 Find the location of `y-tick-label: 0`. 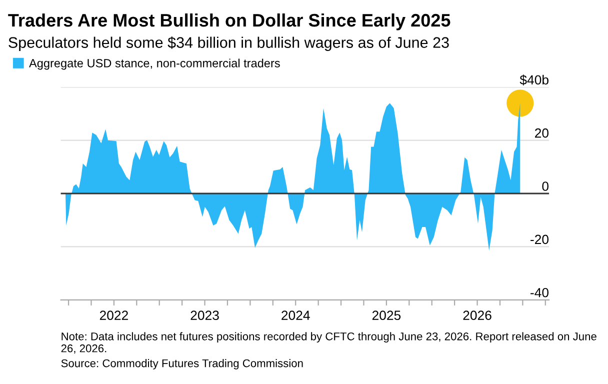

y-tick-label: 0 is located at coordinates (545, 186).